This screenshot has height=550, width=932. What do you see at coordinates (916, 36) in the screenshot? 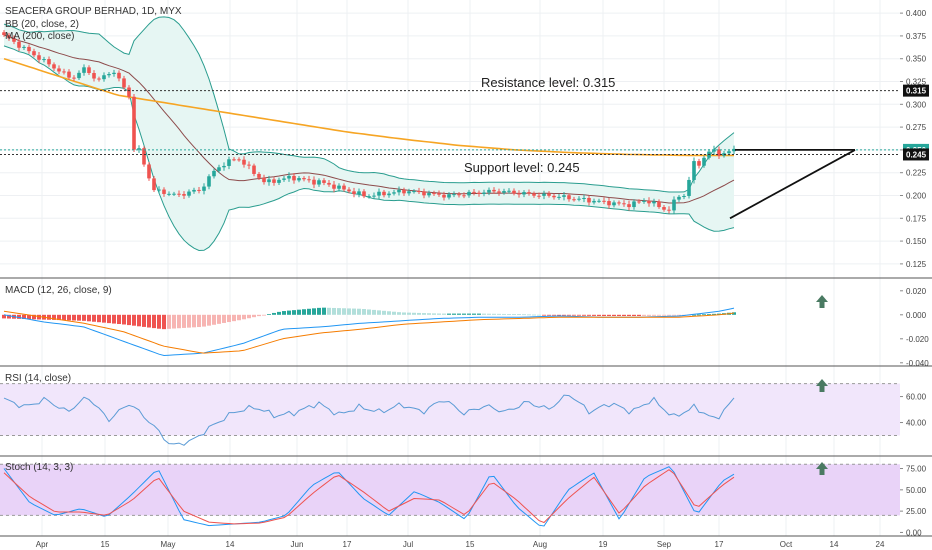
I see `price-axis-tick-label: 0.375` at bounding box center [916, 36].